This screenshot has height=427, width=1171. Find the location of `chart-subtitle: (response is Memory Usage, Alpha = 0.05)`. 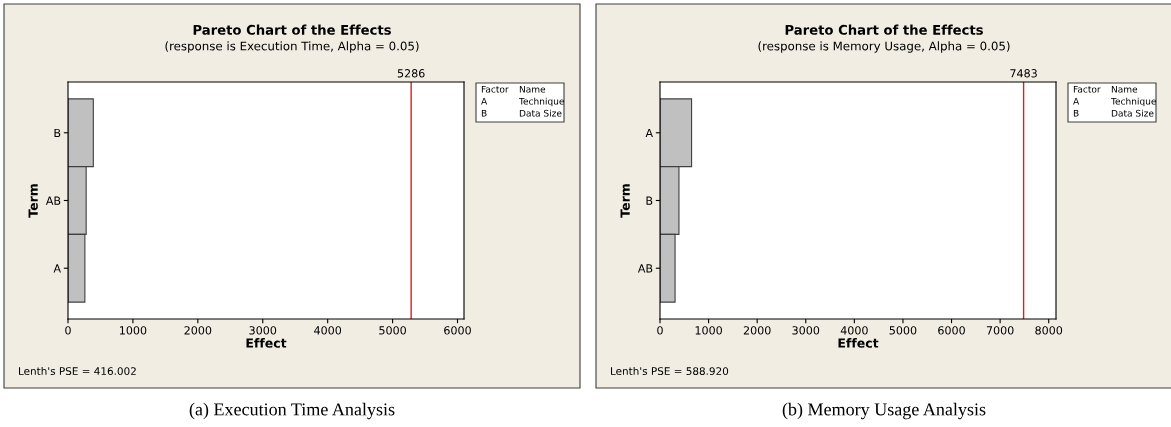

chart-subtitle: (response is Memory Usage, Alpha = 0.05) is located at coordinates (884, 47).